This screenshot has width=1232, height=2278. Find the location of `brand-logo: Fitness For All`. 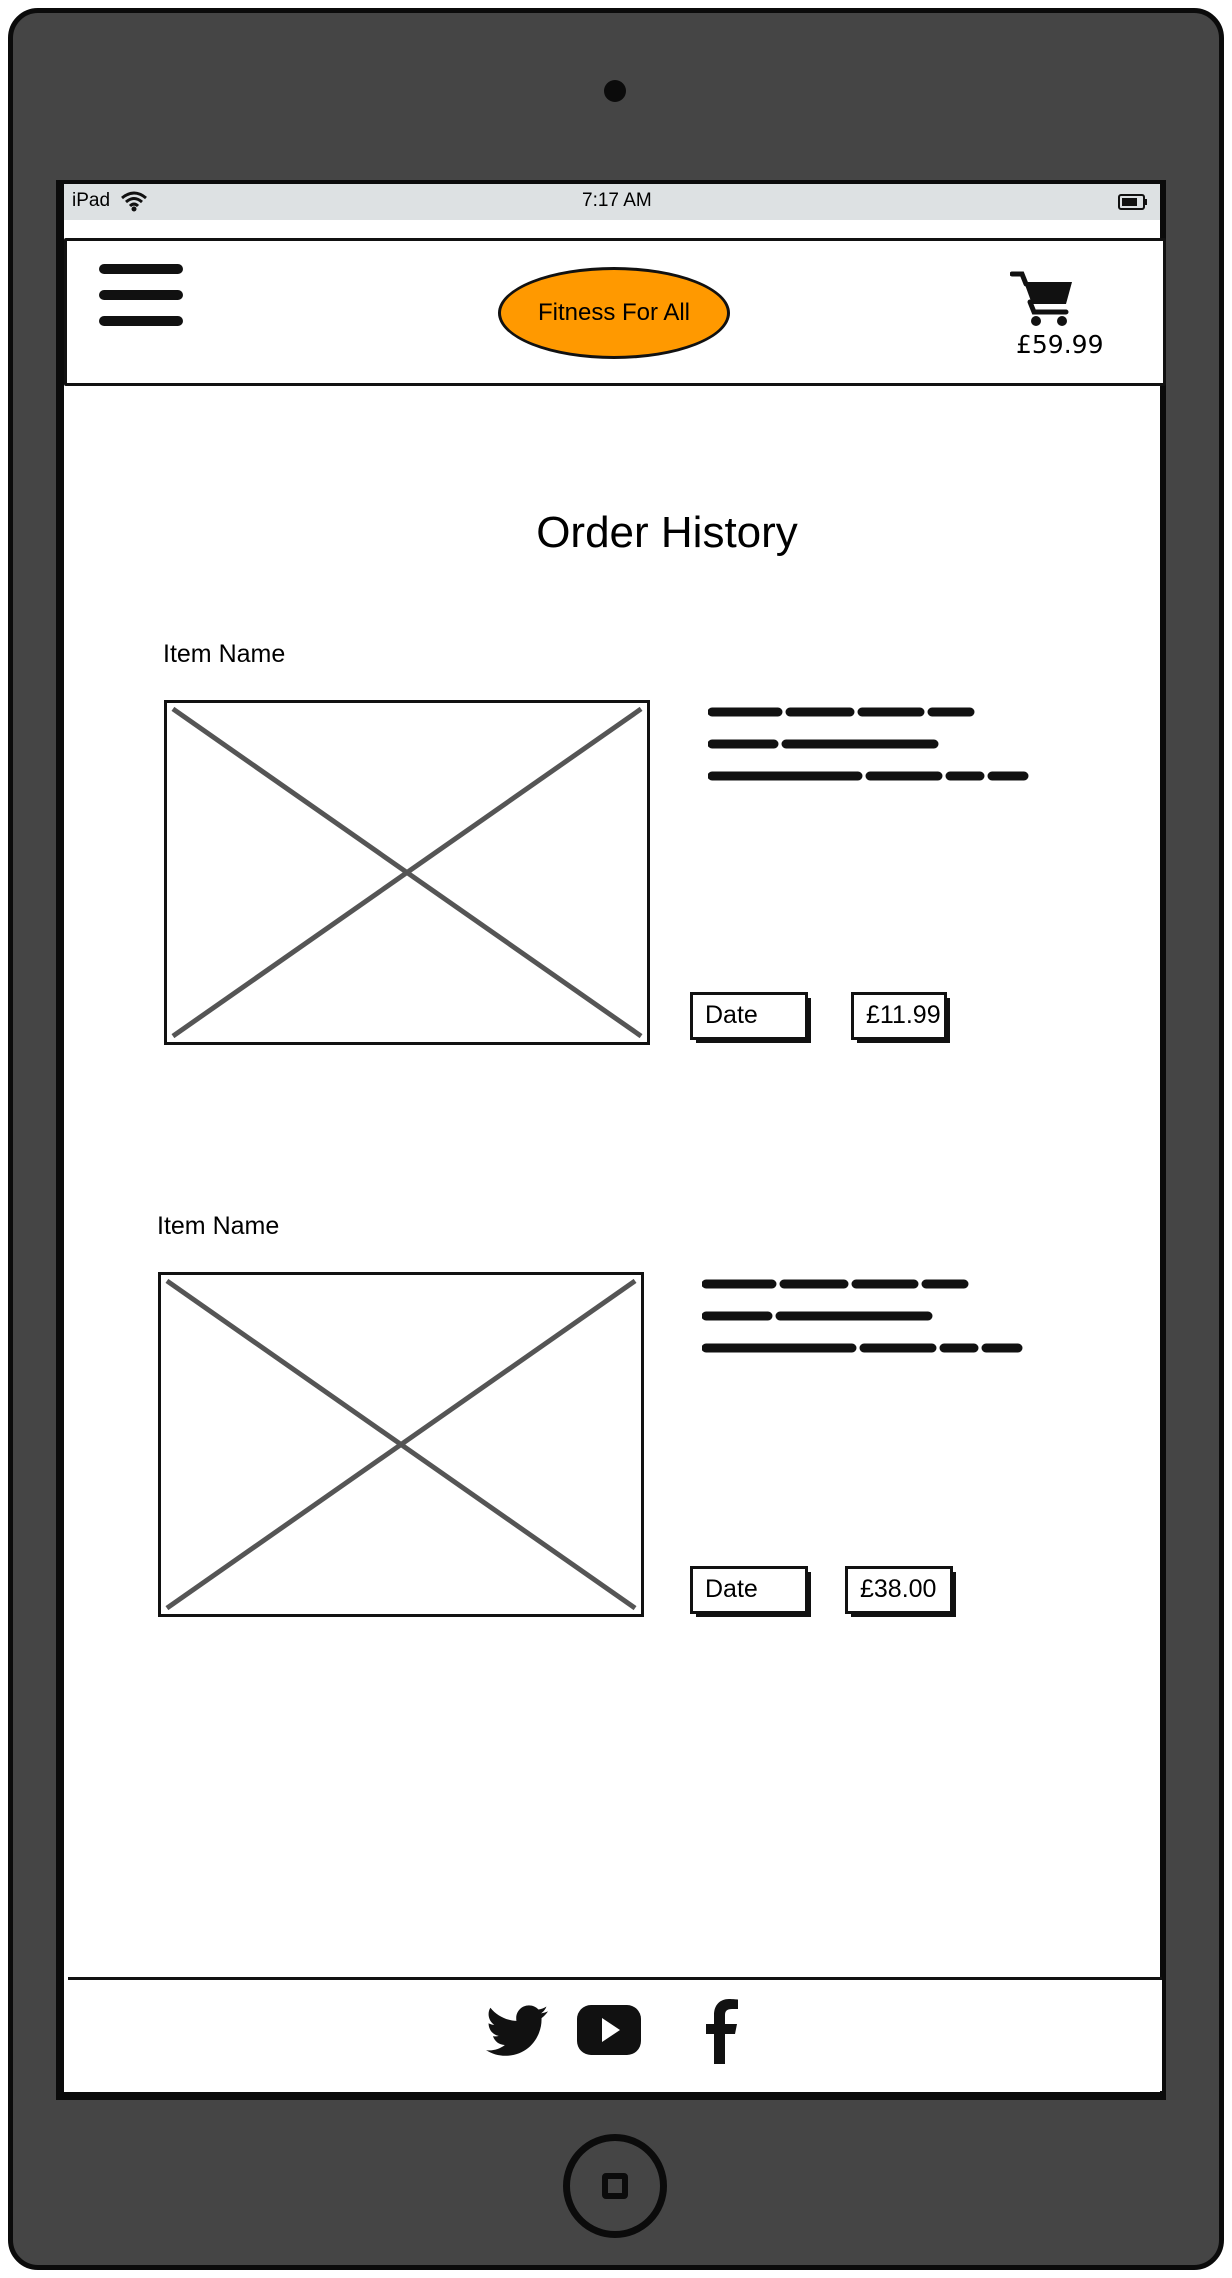

brand-logo: Fitness For All is located at coordinates (614, 313).